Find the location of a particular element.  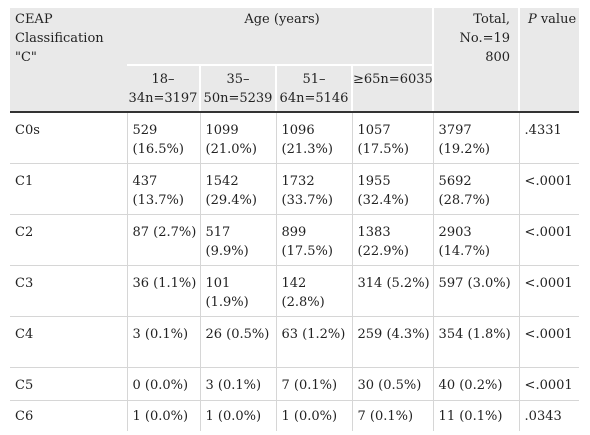

cell-class: C3 is located at coordinates (68, 291).